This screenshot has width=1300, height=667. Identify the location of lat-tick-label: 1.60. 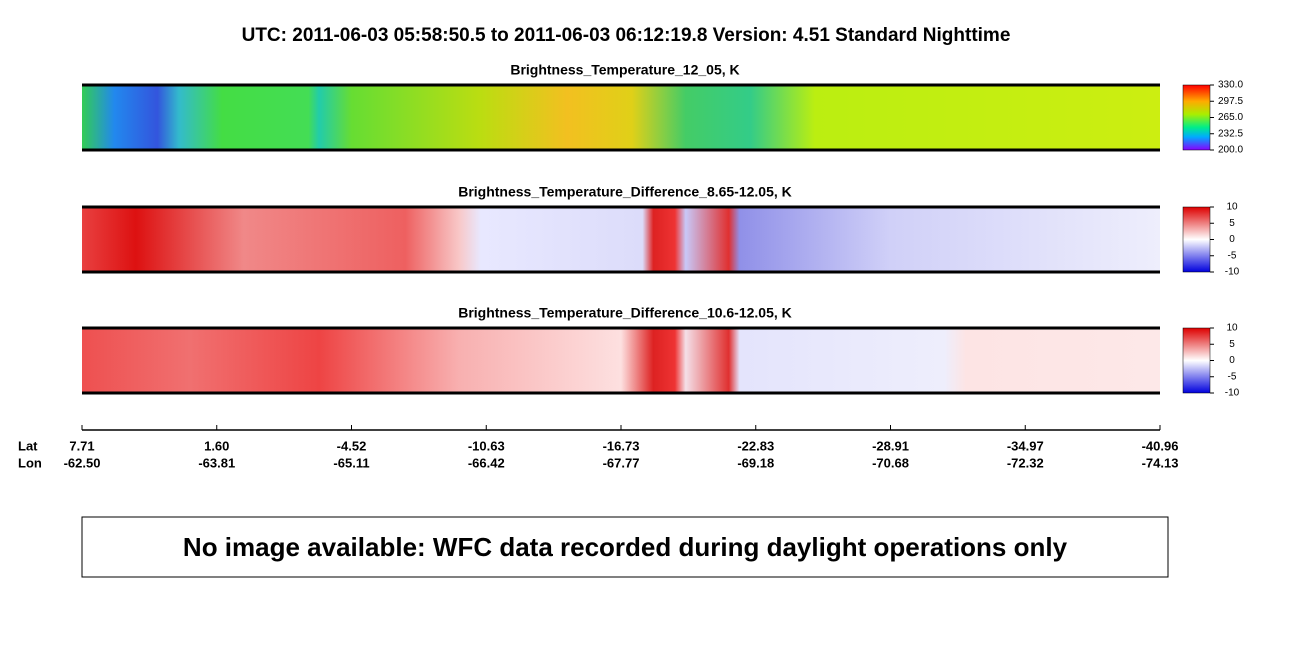
(216, 445).